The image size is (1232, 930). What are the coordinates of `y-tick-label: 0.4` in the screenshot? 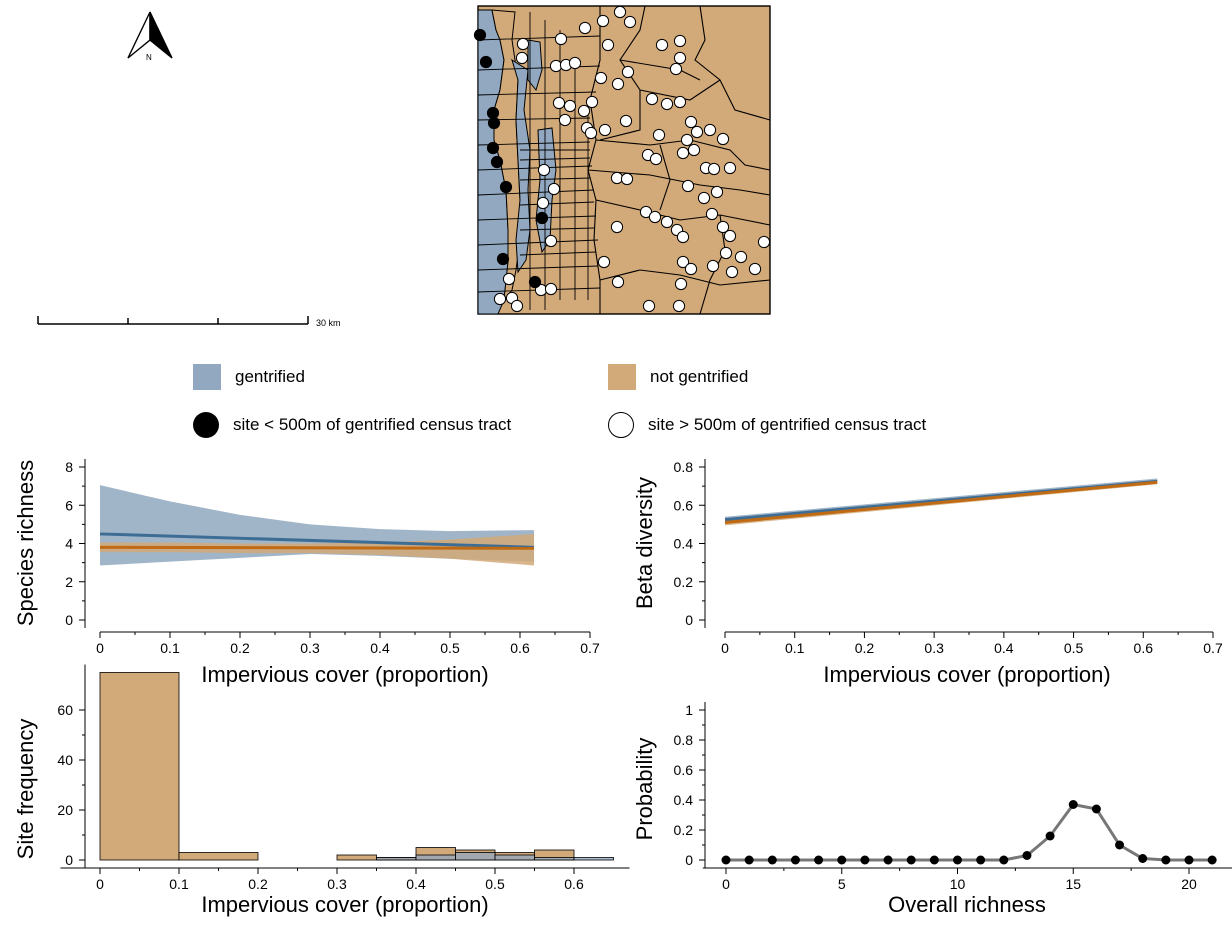 It's located at (684, 800).